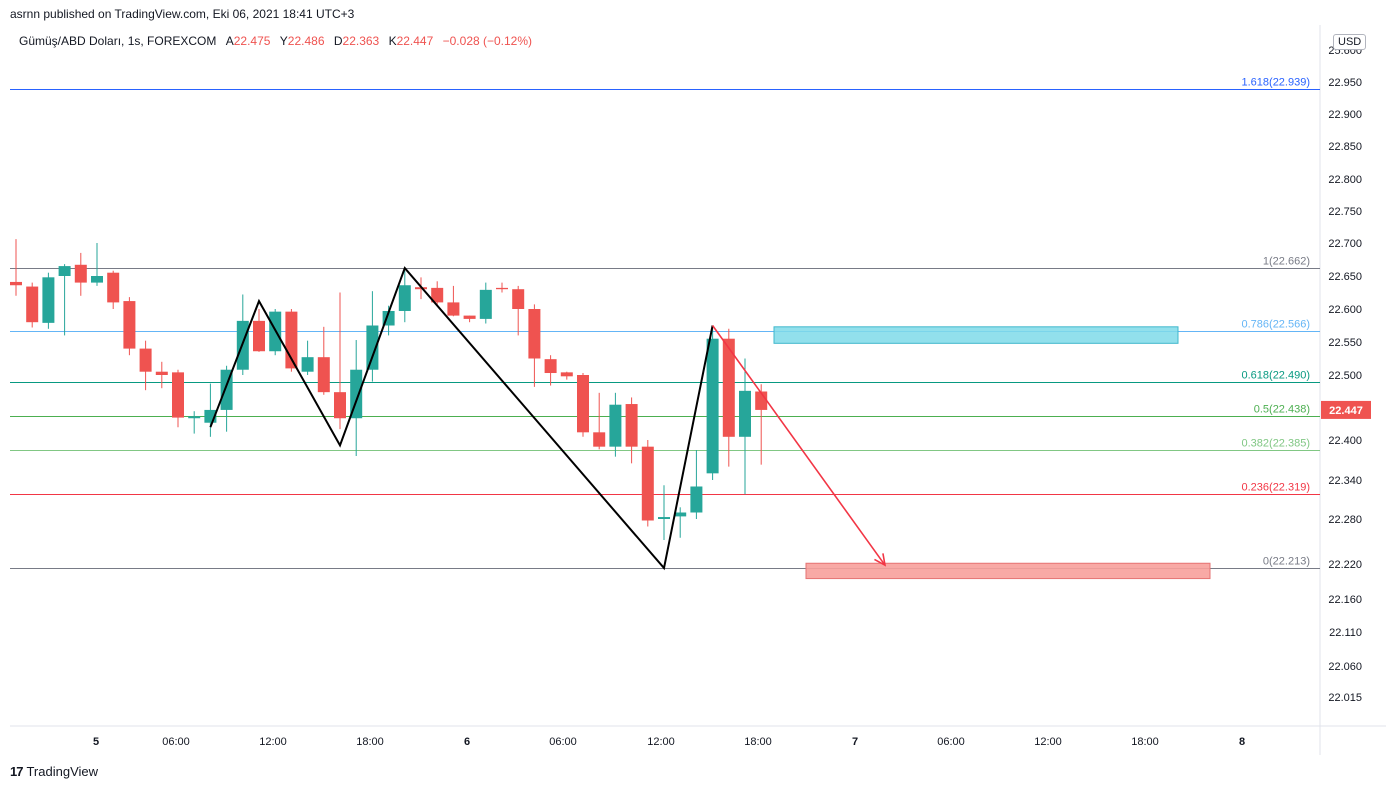 The width and height of the screenshot is (1386, 790). Describe the element at coordinates (461, 418) in the screenshot. I see `zigzag-pattern` at that location.